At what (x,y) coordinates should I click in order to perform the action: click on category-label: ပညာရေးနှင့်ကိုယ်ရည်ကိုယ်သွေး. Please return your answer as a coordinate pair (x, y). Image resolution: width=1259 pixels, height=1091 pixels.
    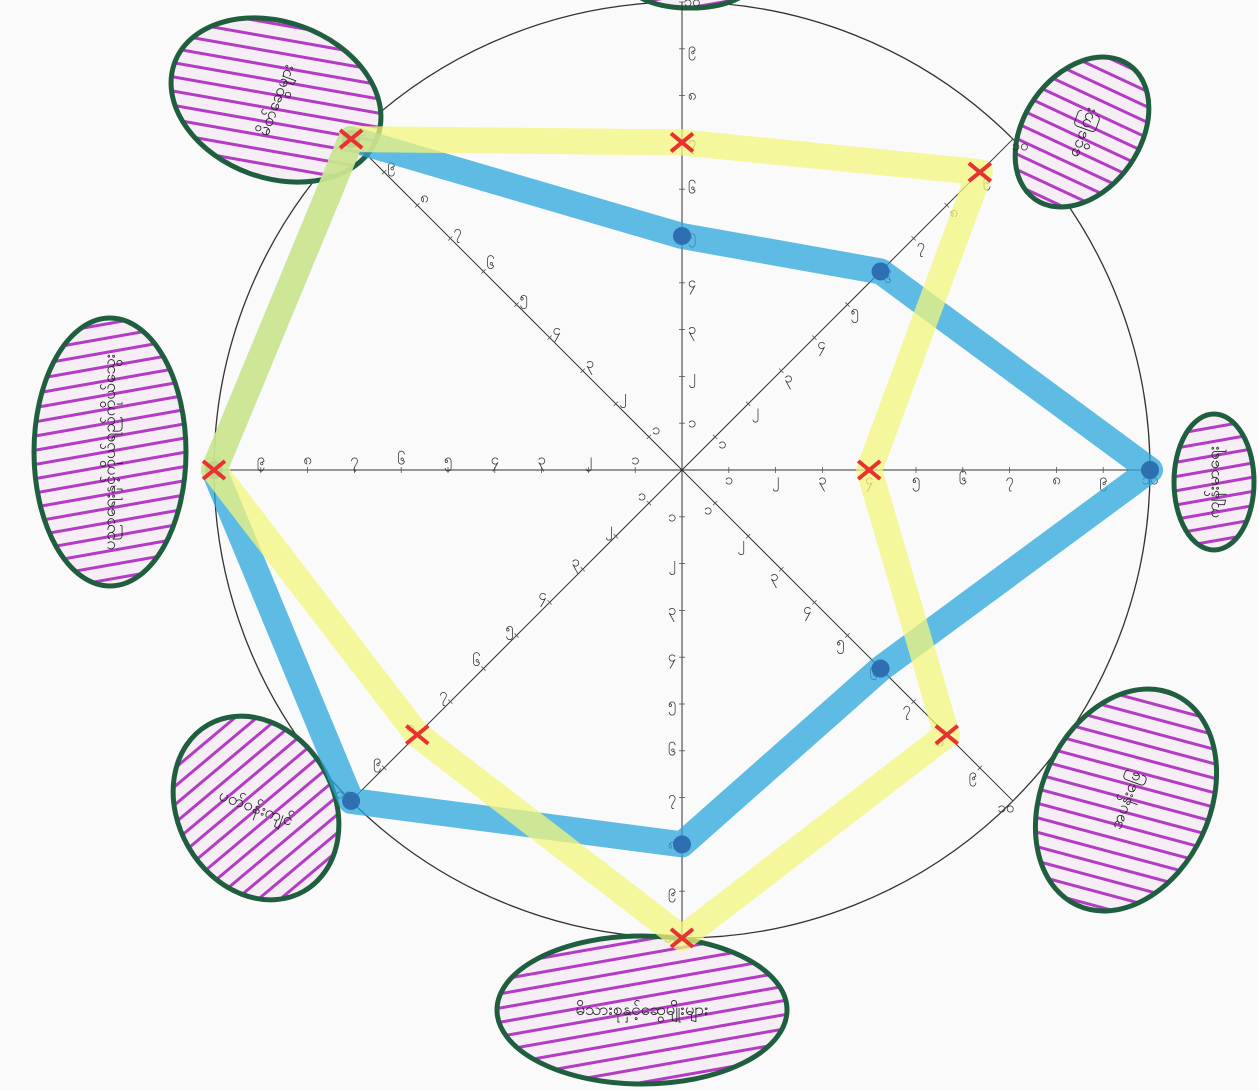
    Looking at the image, I should click on (111, 452).